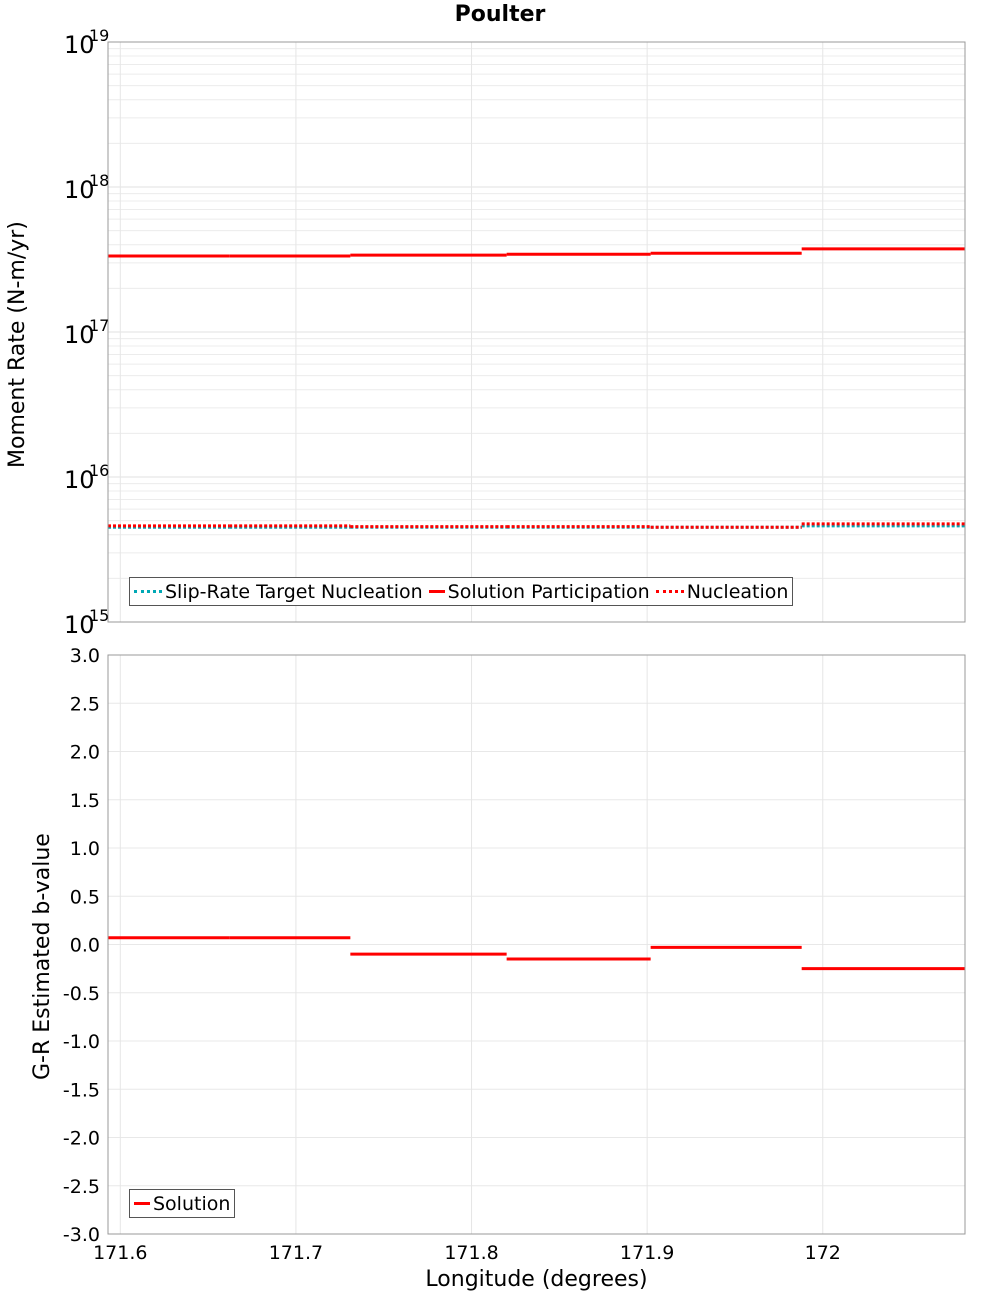 The image size is (1000, 1300). I want to click on bottom-y-axis-label: G-R Estimated b-value, so click(42, 956).